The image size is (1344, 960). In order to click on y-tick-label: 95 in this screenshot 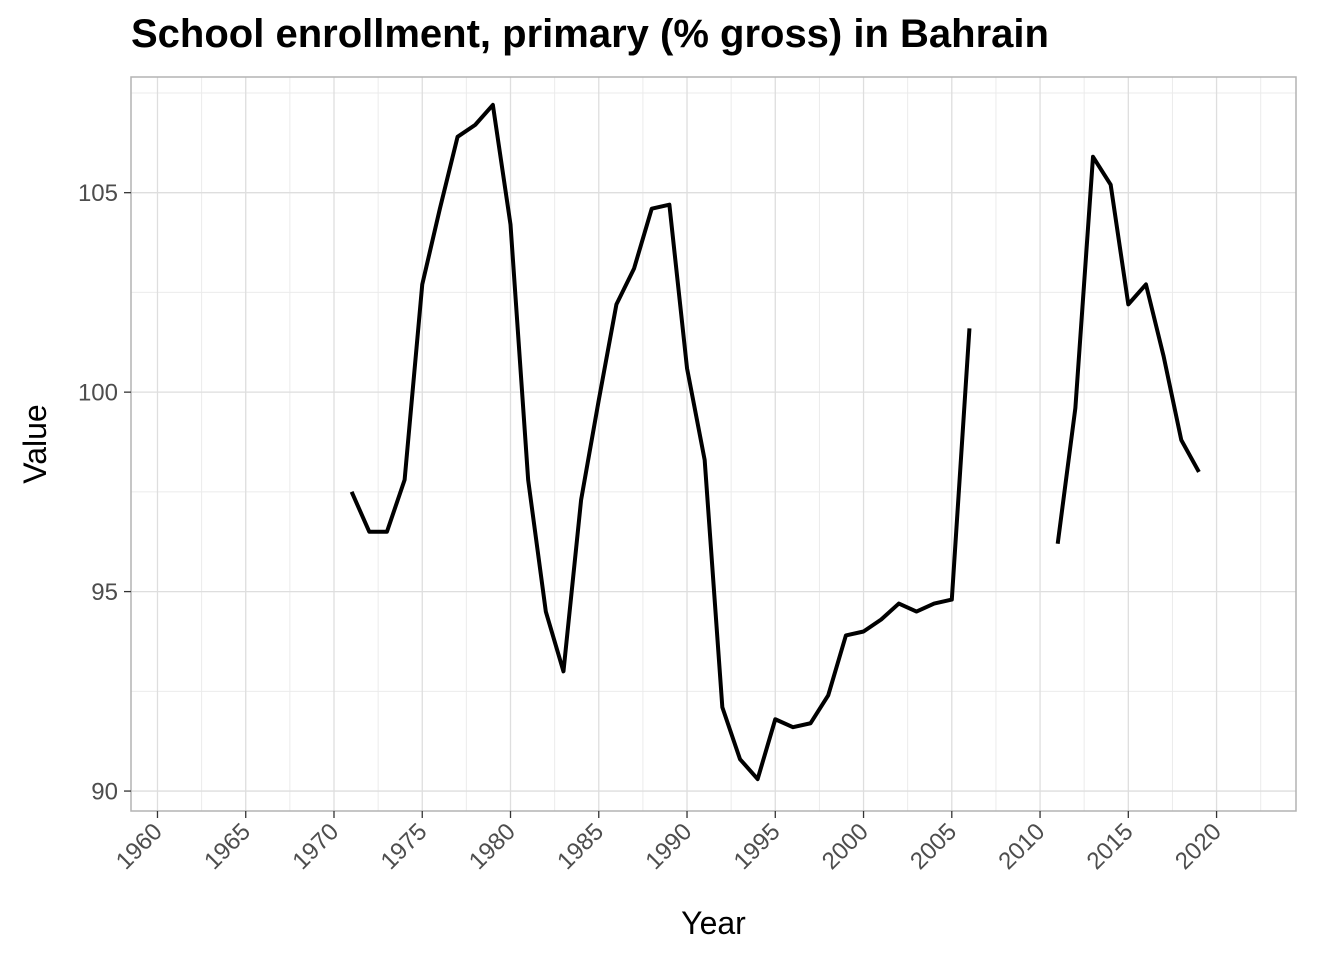, I will do `click(104, 592)`.